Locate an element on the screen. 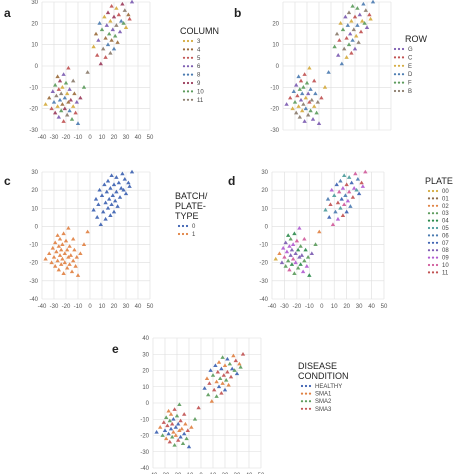 The image size is (474, 474). panel-letter: c is located at coordinates (7, 181).